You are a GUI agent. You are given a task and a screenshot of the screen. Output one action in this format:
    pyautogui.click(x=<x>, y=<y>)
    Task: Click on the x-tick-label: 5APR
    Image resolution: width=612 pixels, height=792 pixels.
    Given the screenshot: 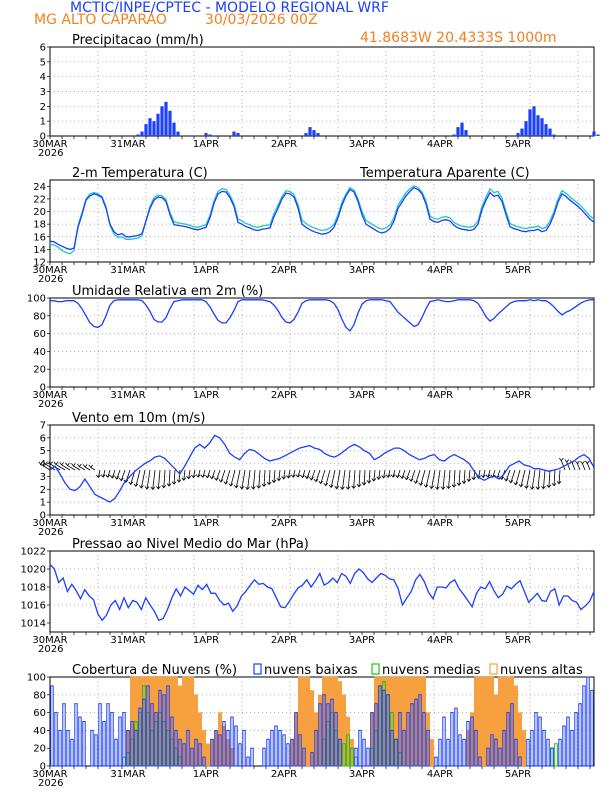 What is the action you would take?
    pyautogui.click(x=518, y=523)
    